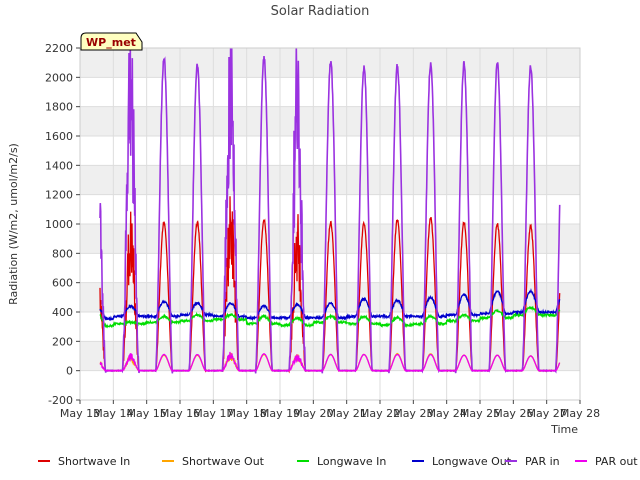  What do you see at coordinates (280, 413) in the screenshot?
I see `x-tick-label: May 19` at bounding box center [280, 413].